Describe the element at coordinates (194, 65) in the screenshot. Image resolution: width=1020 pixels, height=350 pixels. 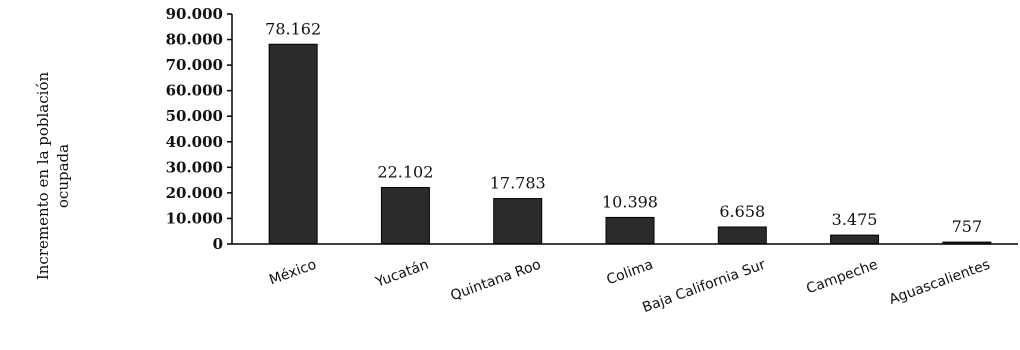
I see `y-tick-label: 70.000` at that location.